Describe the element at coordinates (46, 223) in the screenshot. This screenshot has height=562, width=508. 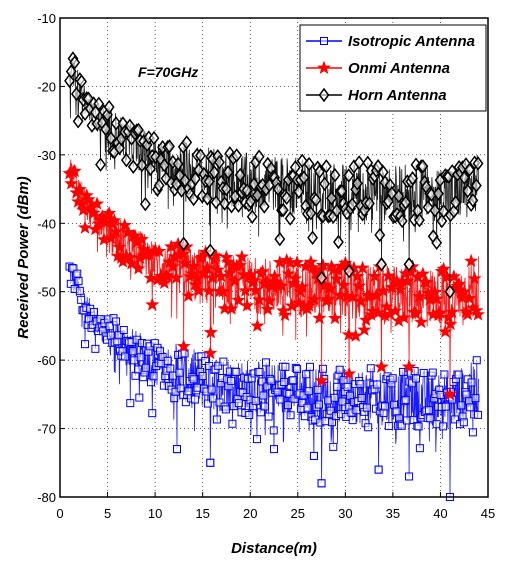
I see `y-tick-label: -40` at that location.